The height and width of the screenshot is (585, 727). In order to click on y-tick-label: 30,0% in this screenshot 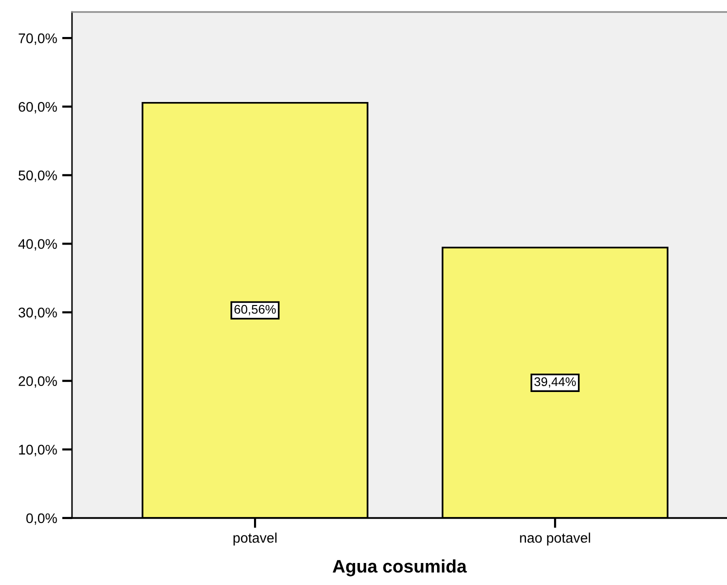, I will do `click(37, 314)`.